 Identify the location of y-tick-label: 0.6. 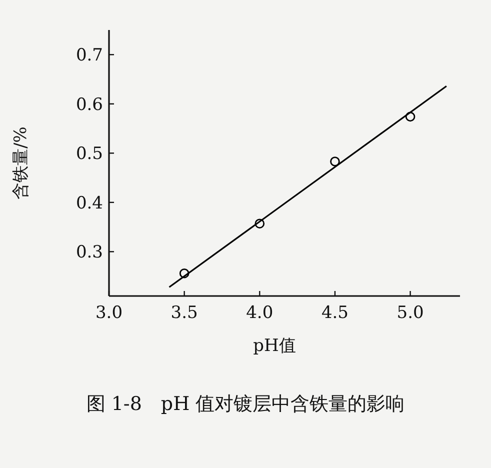
(89, 104).